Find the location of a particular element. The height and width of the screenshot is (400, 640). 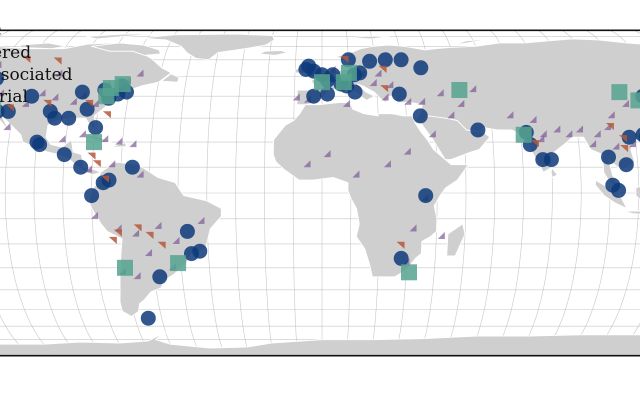

legend-line-3: ssociated is located at coordinates (36, 75).